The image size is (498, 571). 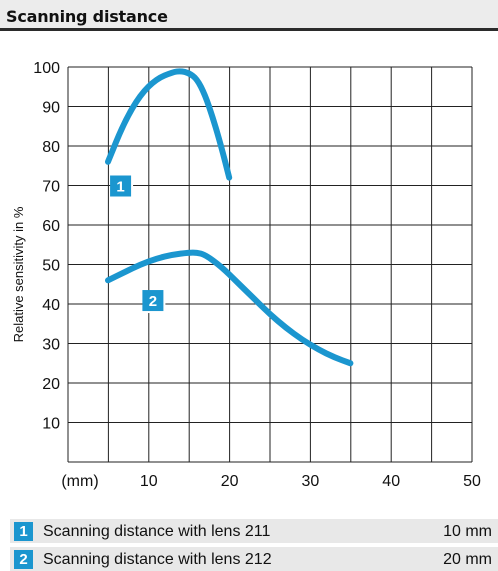 What do you see at coordinates (311, 481) in the screenshot?
I see `x-tick-label: 30` at bounding box center [311, 481].